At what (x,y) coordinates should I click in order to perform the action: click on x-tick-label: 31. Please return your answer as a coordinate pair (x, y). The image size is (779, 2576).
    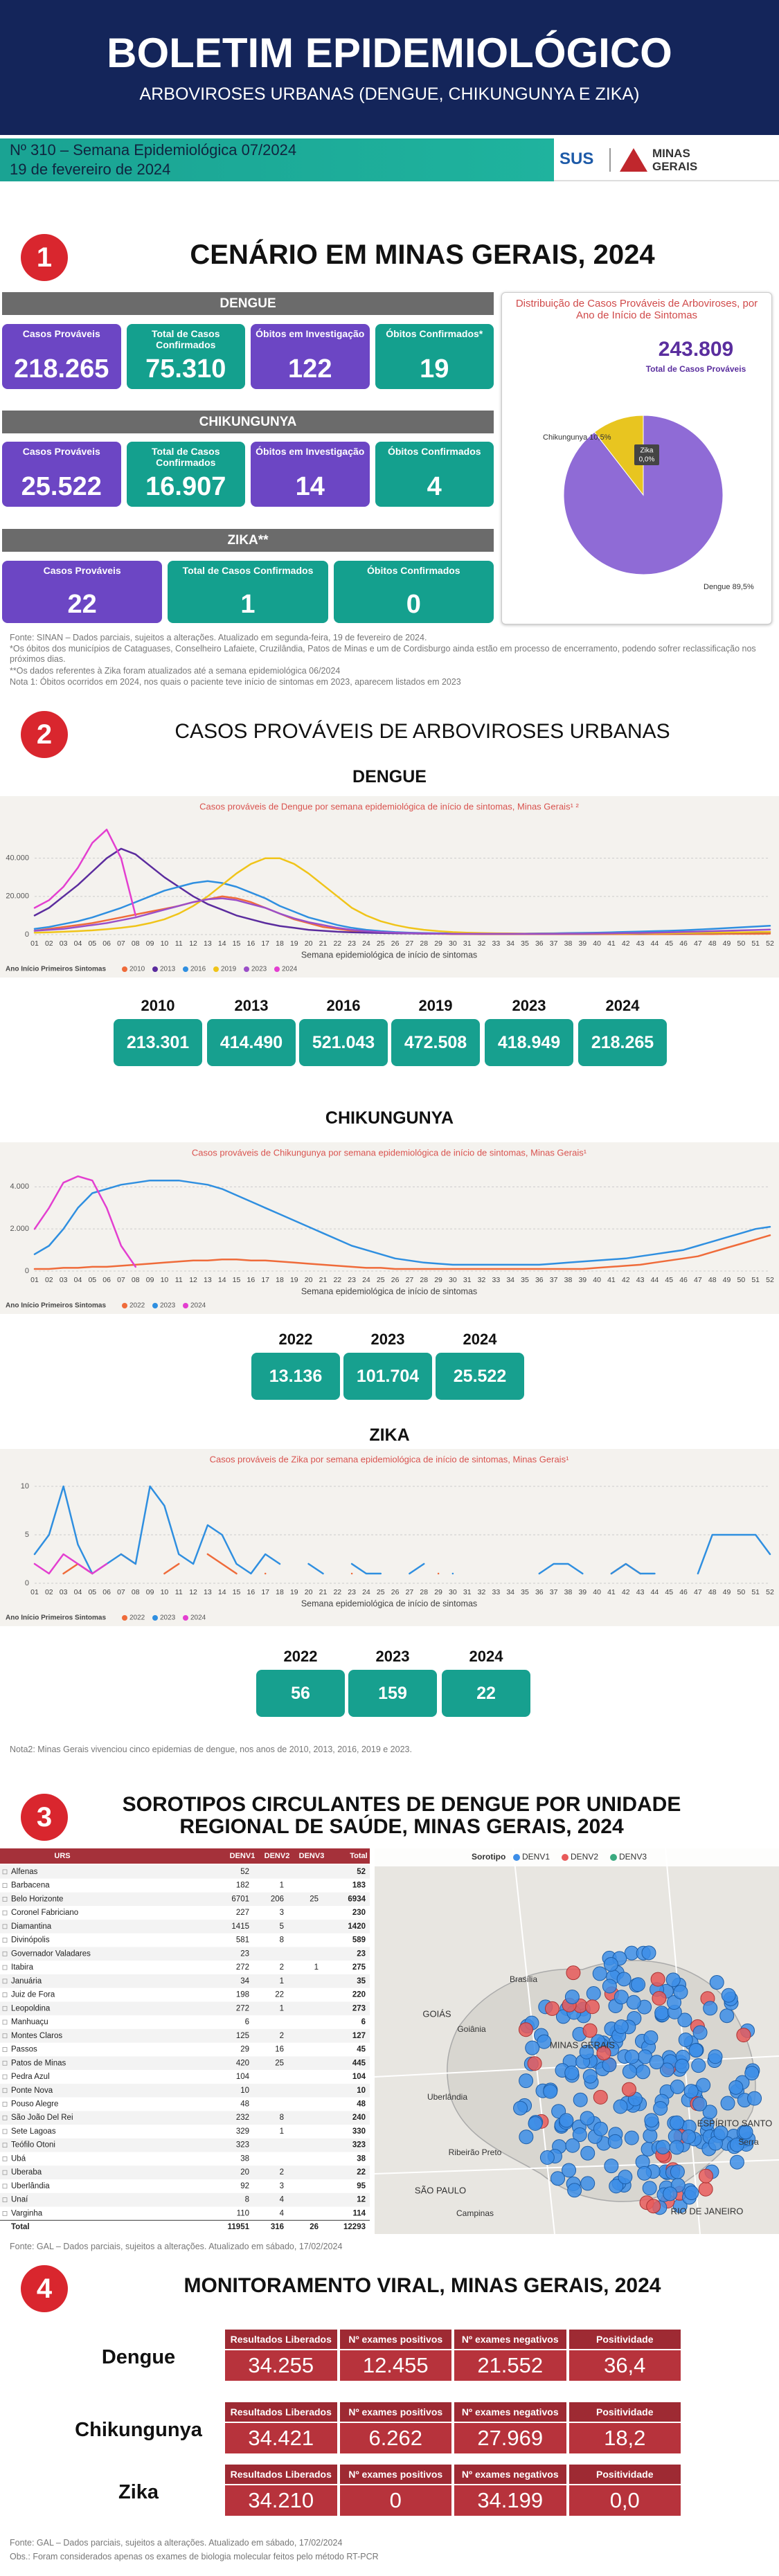
    Looking at the image, I should click on (467, 1592).